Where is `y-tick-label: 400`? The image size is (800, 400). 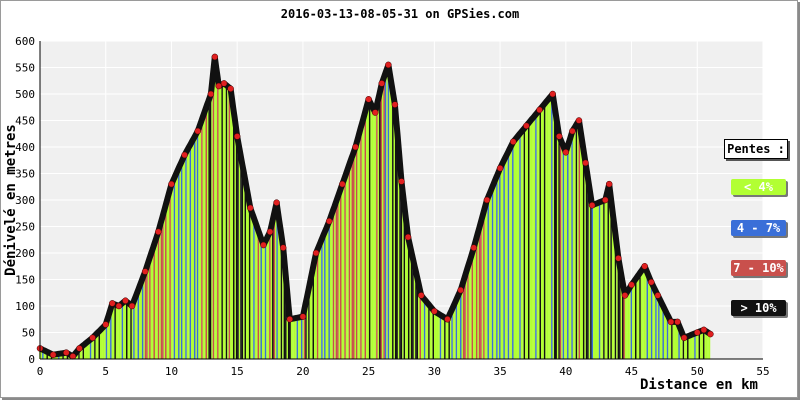 y-tick-label: 400 is located at coordinates (25, 147).